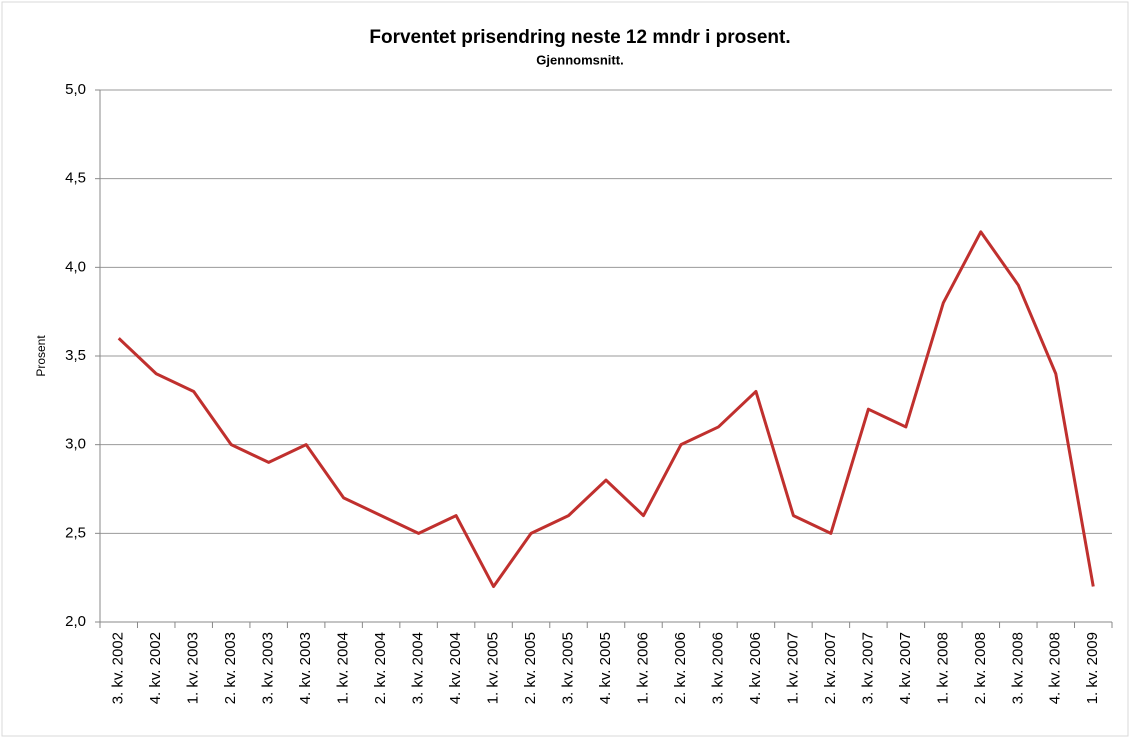  Describe the element at coordinates (75, 532) in the screenshot. I see `y-tick-label: 2,5` at that location.